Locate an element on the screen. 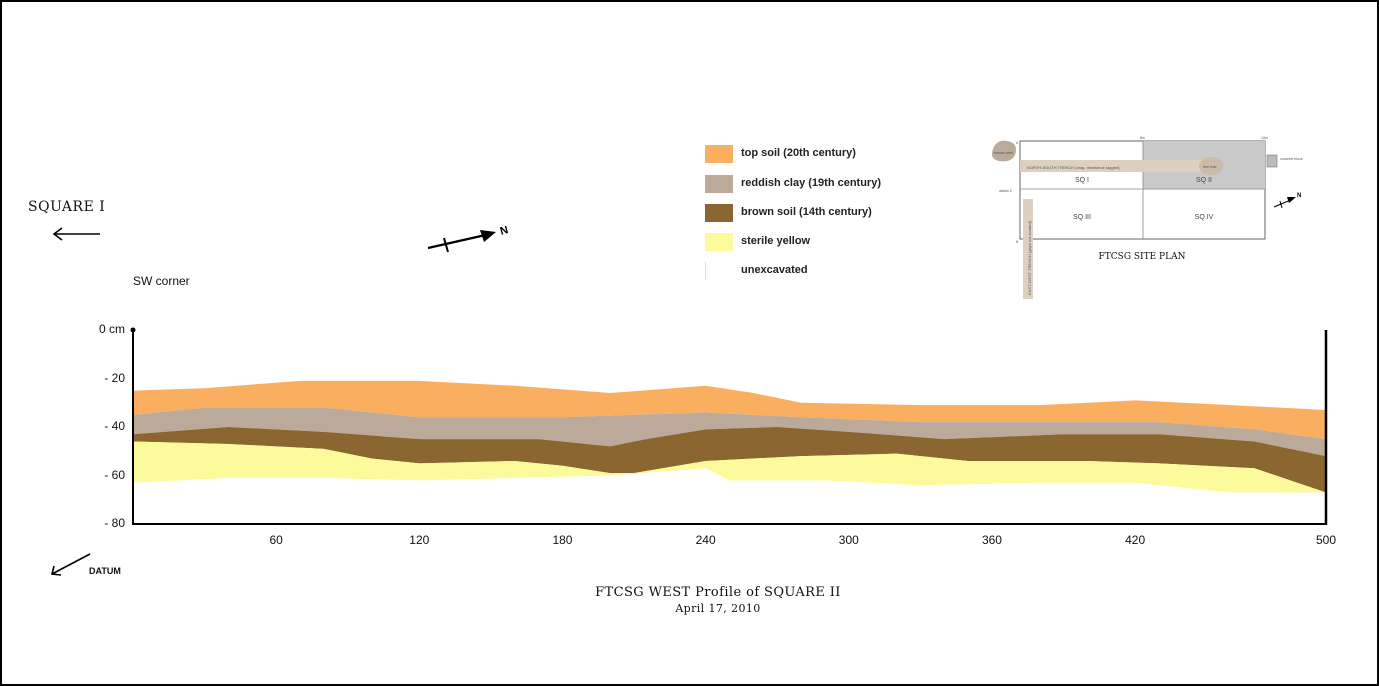  x-tick-label: 300 is located at coordinates (849, 540).